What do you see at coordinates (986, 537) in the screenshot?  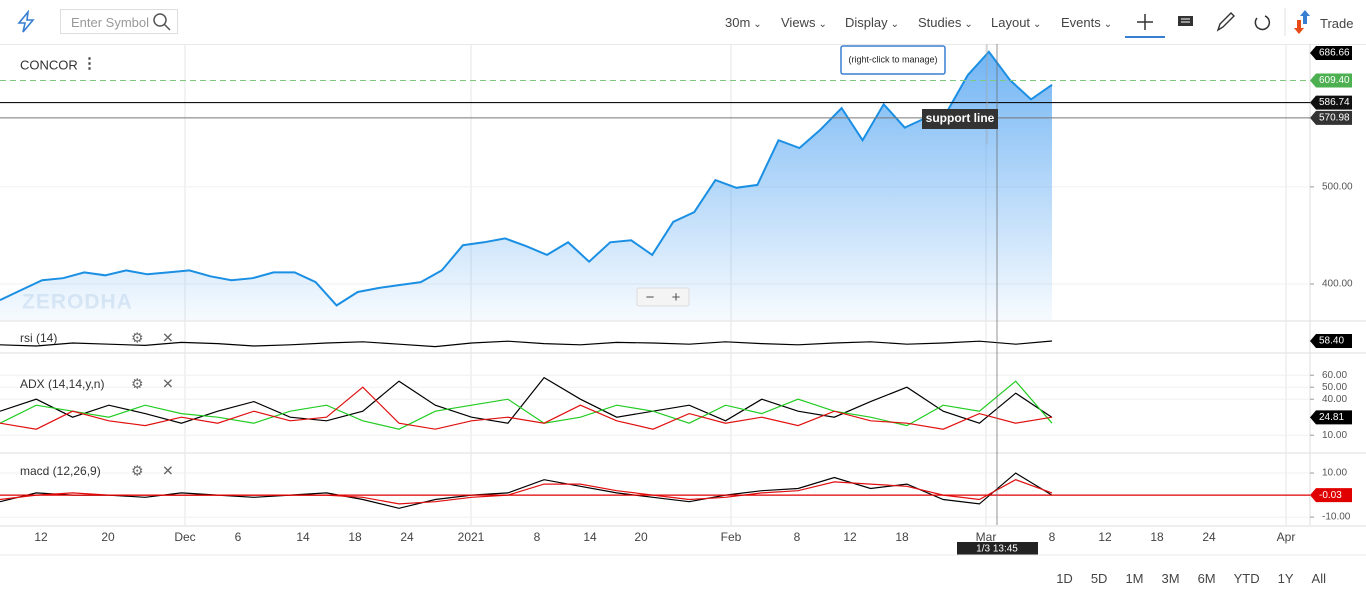 I see `time-label: Mar` at bounding box center [986, 537].